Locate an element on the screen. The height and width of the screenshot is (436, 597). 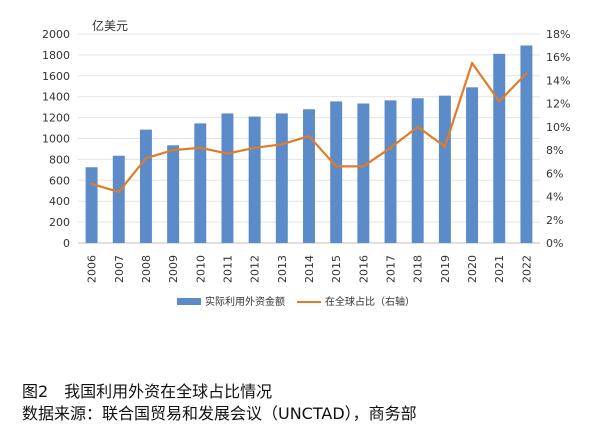
x-tick-label: 2006 is located at coordinates (92, 269).